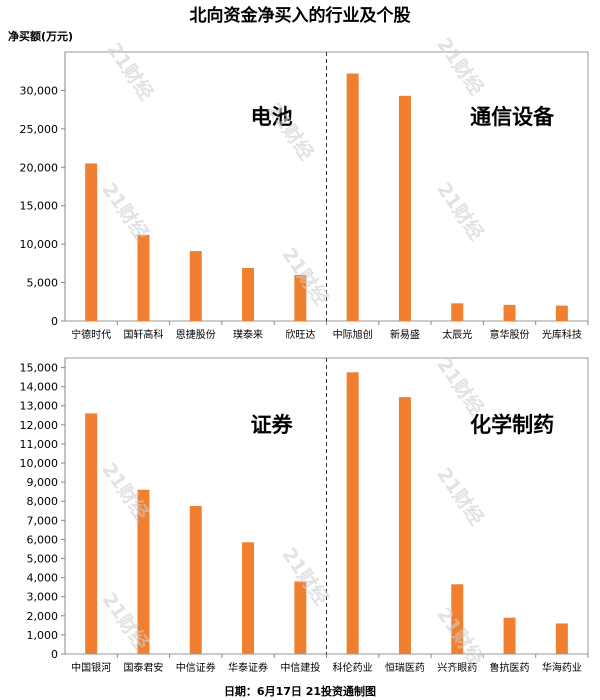  I want to click on y-tick-label: 1,000, so click(43, 635).